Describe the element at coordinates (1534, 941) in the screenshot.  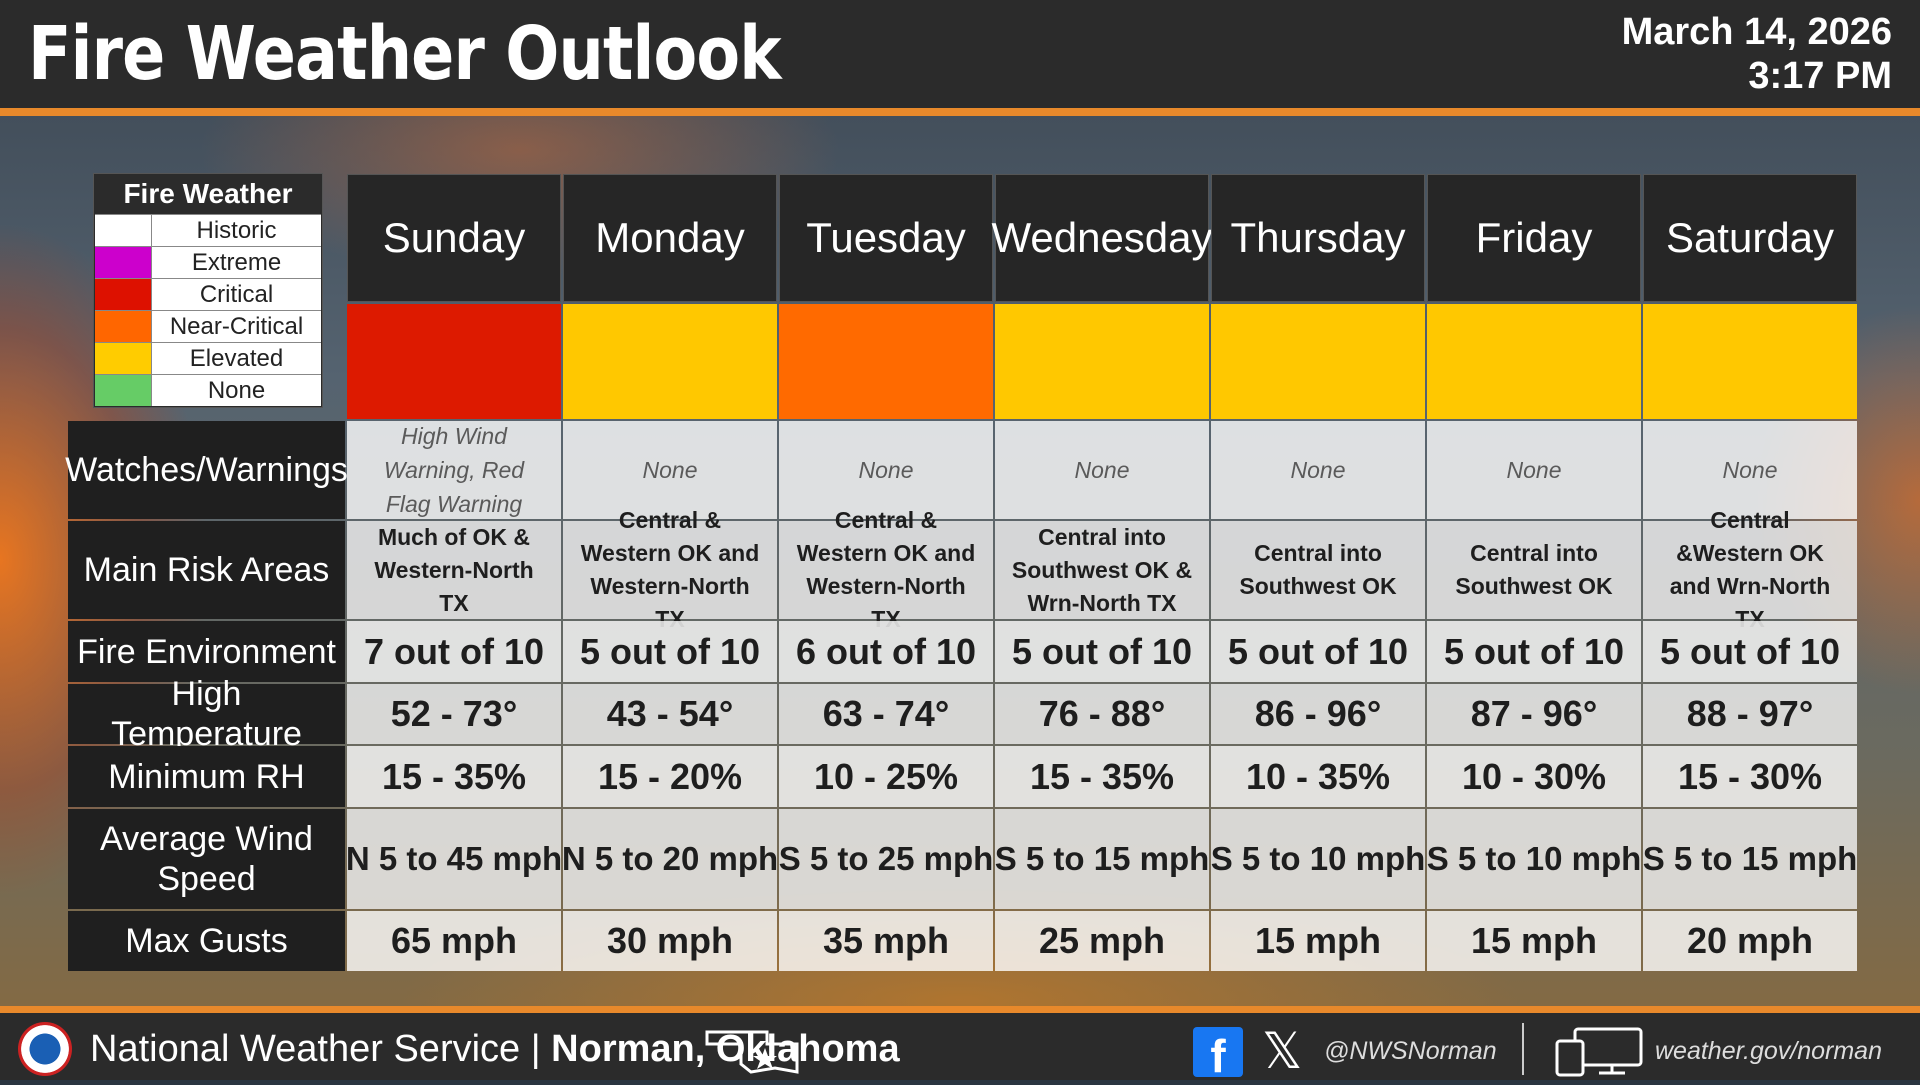
I see `max-gusts-friday: 15 mph` at that location.